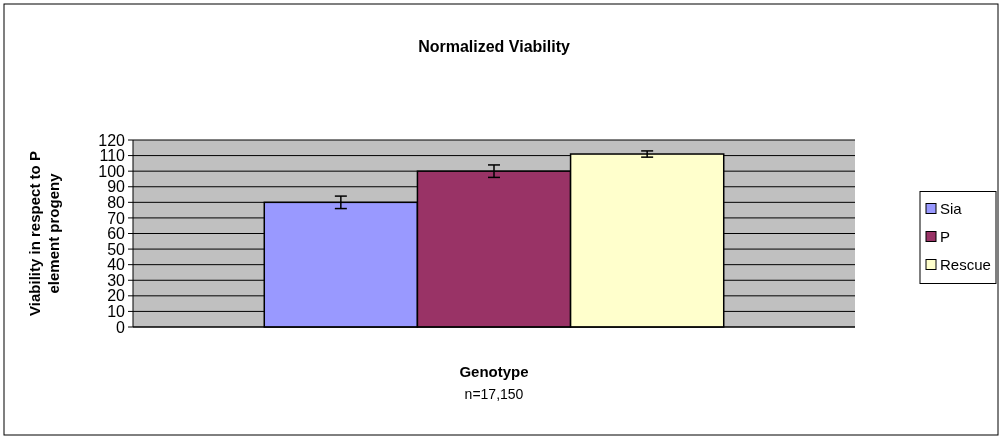 The height and width of the screenshot is (439, 1002). Describe the element at coordinates (494, 46) in the screenshot. I see `chart-title: Normalized Viability` at that location.